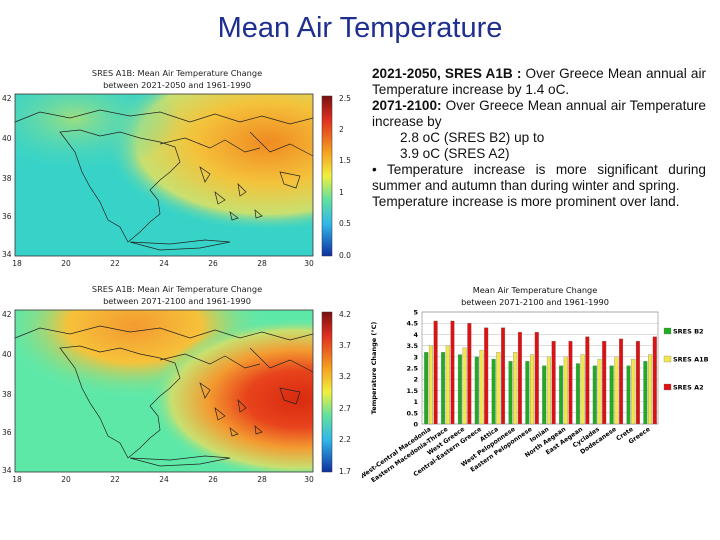 The image size is (720, 540). What do you see at coordinates (177, 289) in the screenshot?
I see `map2-title-line1: SRES A1B: Mean Air Temperature Change` at bounding box center [177, 289].